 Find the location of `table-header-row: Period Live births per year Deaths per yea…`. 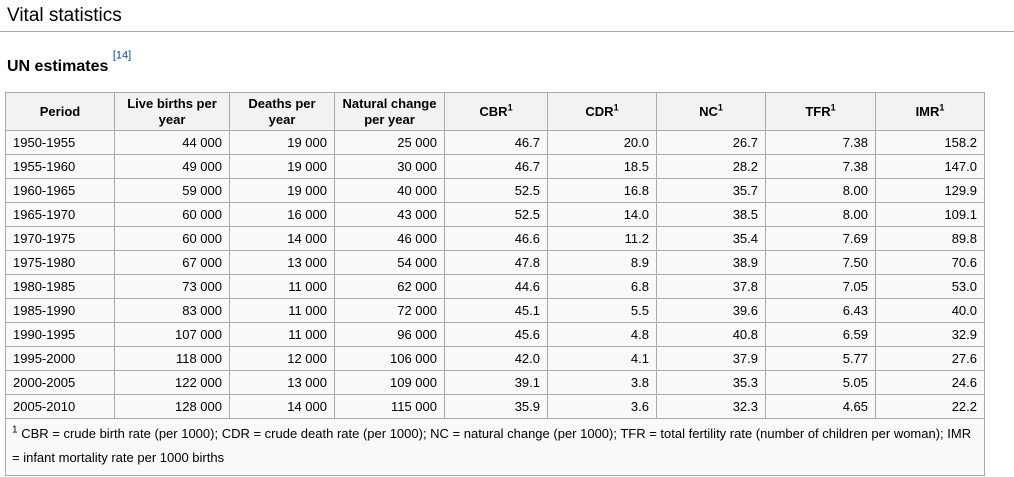

table-header-row: Period Live births per year Deaths per yea… is located at coordinates (495, 112).